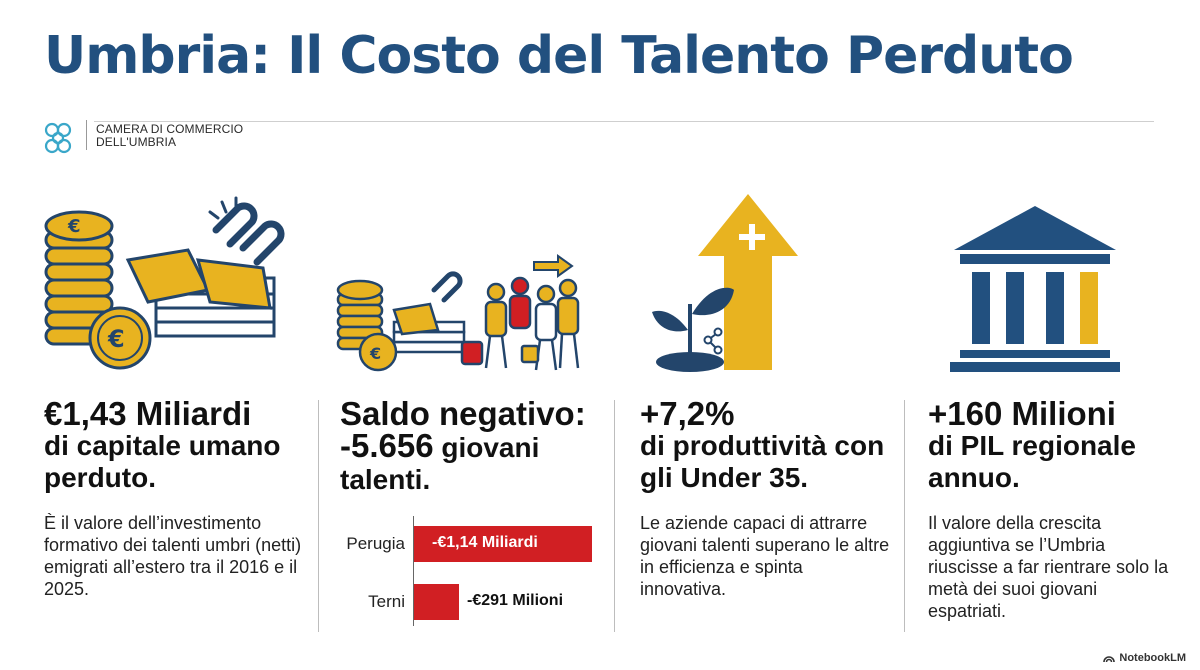 This screenshot has height=670, width=1200. I want to click on stat-value: +7,2%, so click(687, 413).